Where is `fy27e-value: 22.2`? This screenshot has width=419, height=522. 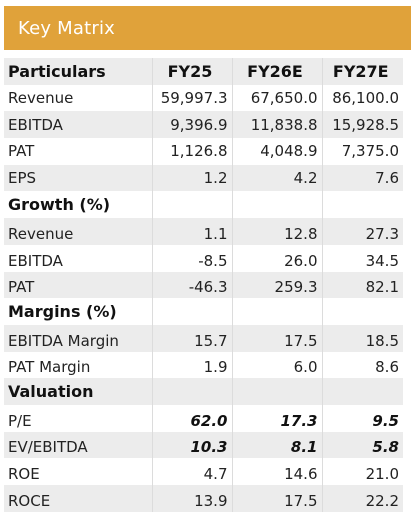
fy27e-value: 22.2 is located at coordinates (362, 498).